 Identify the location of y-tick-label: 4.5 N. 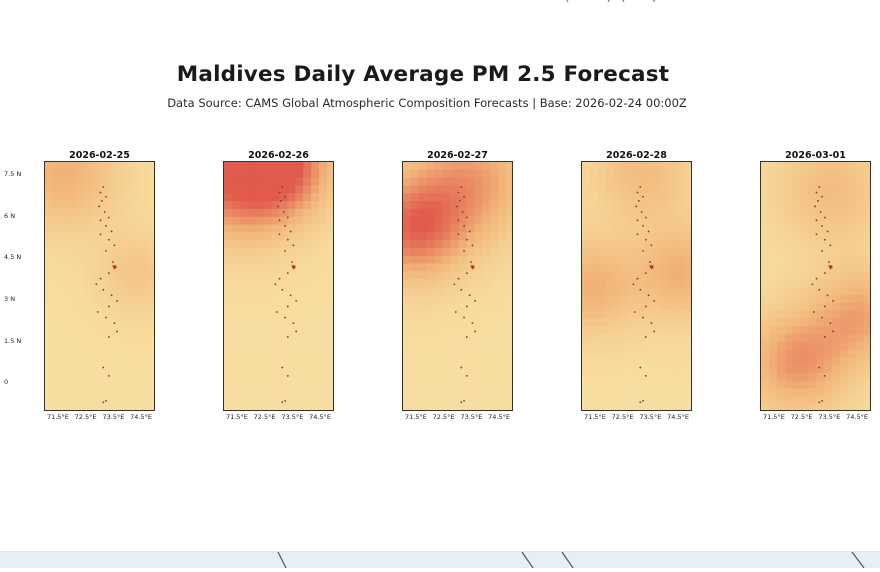
(13, 257).